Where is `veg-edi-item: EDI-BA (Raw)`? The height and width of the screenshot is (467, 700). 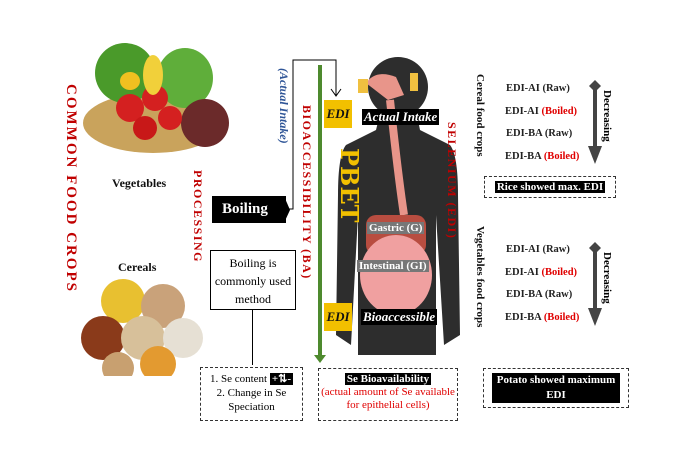 veg-edi-item: EDI-BA (Raw) is located at coordinates (539, 294).